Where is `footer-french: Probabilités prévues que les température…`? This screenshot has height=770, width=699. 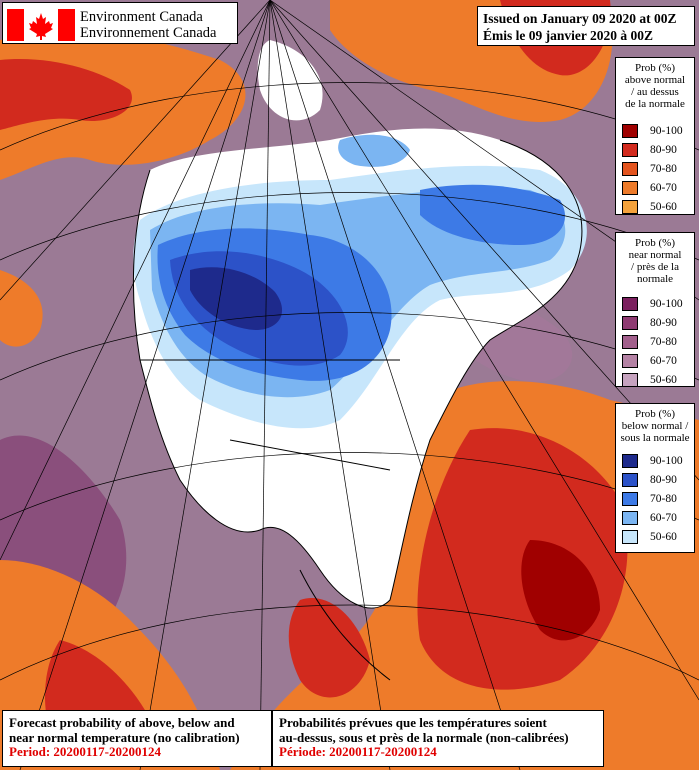
footer-french: Probabilités prévues que les température… is located at coordinates (438, 738).